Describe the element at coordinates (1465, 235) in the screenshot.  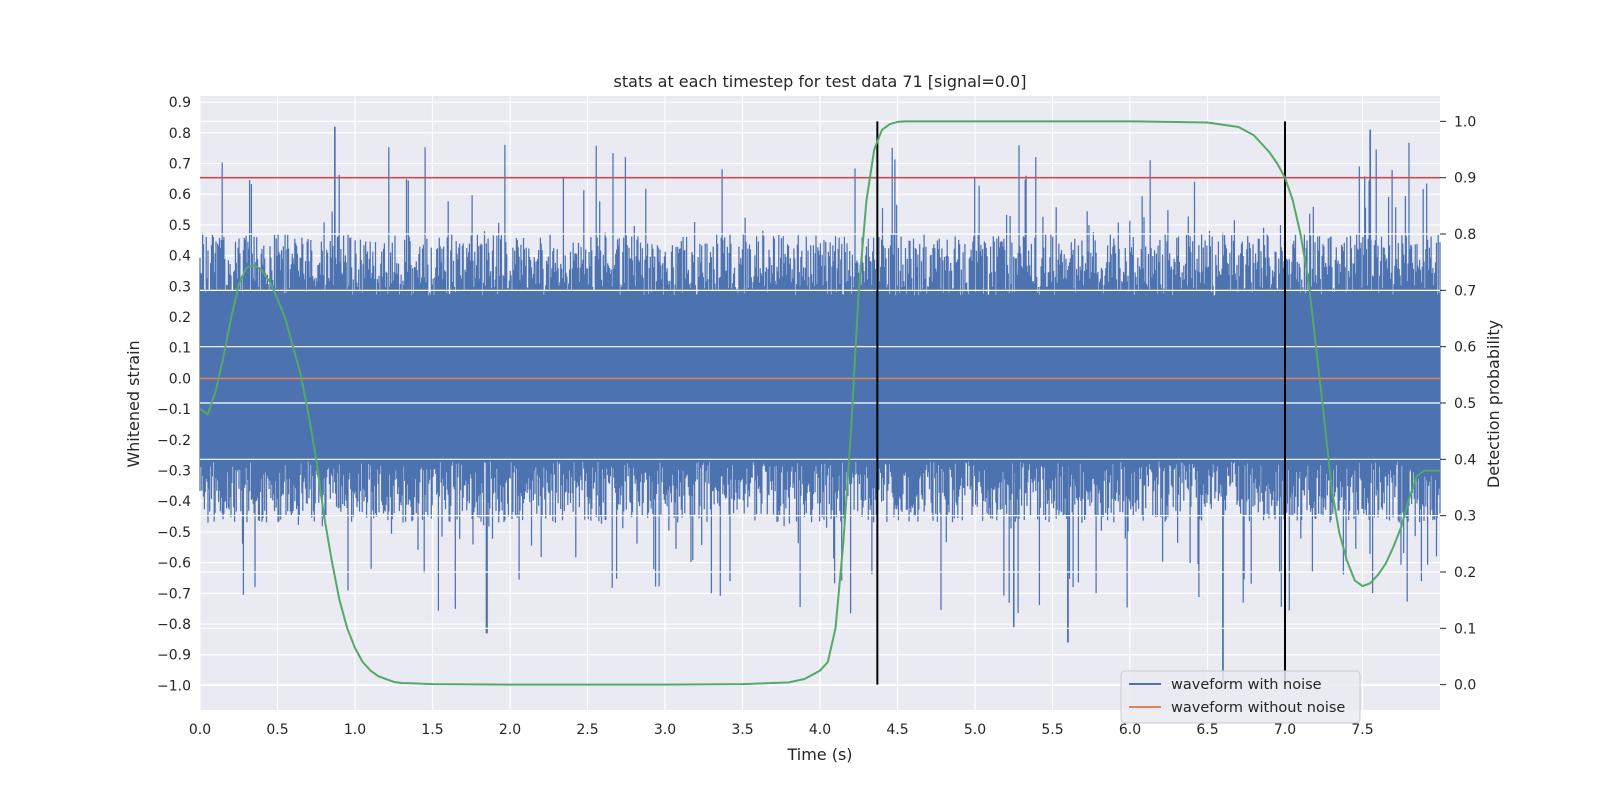
I see `y2-tick-label: 0.8` at that location.